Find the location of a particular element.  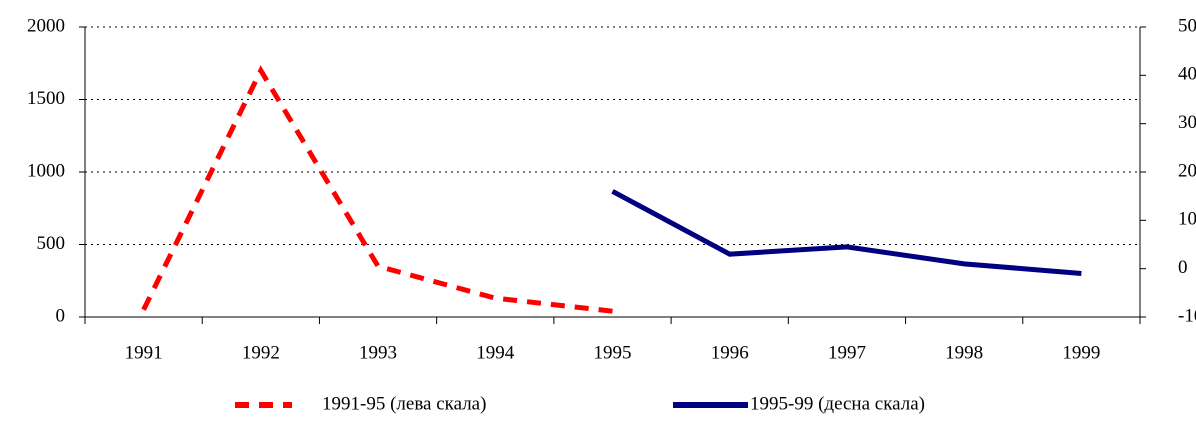

y2-tick-label: 30 is located at coordinates (1187, 122).